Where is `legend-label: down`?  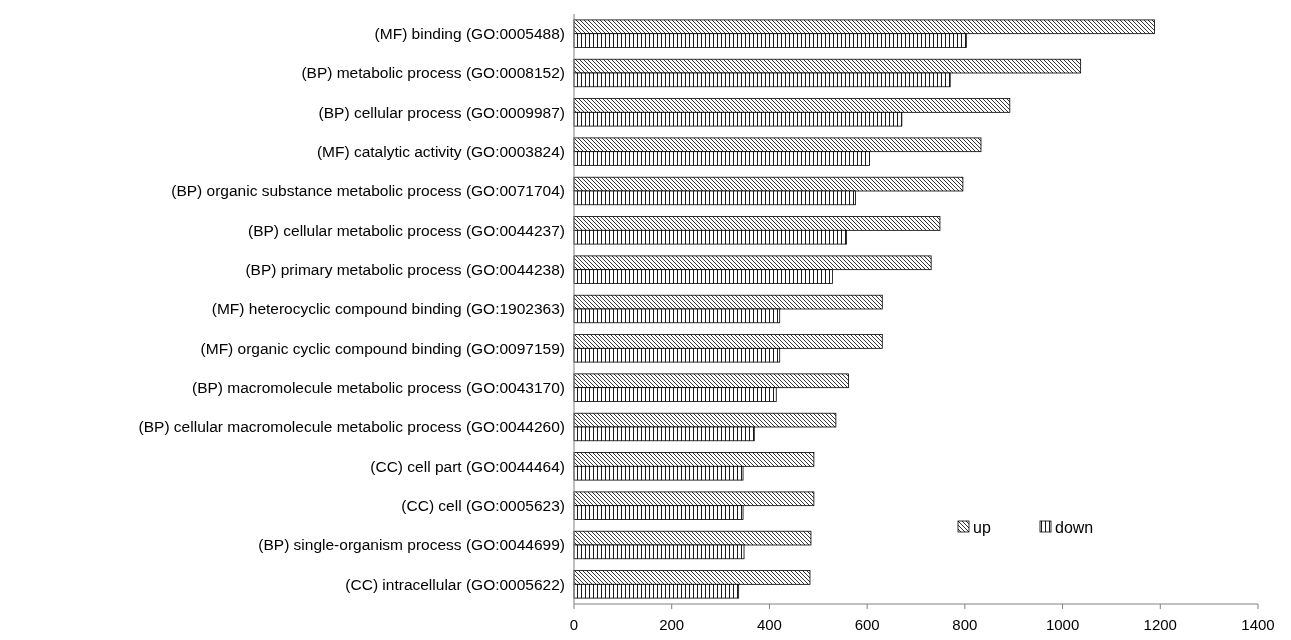
legend-label: down is located at coordinates (1074, 527).